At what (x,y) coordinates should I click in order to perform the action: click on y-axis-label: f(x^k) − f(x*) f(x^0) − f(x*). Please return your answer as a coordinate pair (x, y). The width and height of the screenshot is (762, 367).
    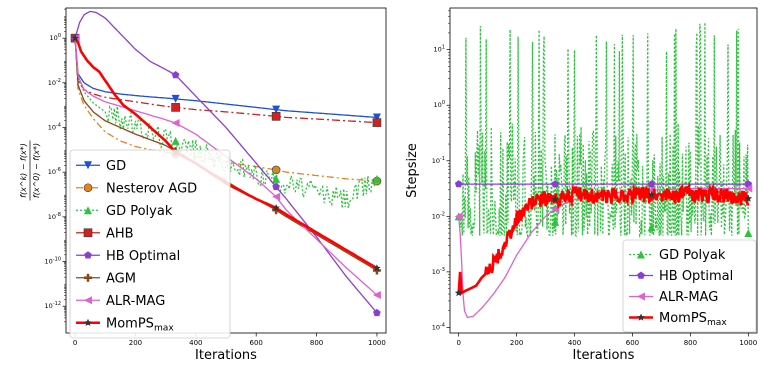
    Looking at the image, I should click on (30, 170).